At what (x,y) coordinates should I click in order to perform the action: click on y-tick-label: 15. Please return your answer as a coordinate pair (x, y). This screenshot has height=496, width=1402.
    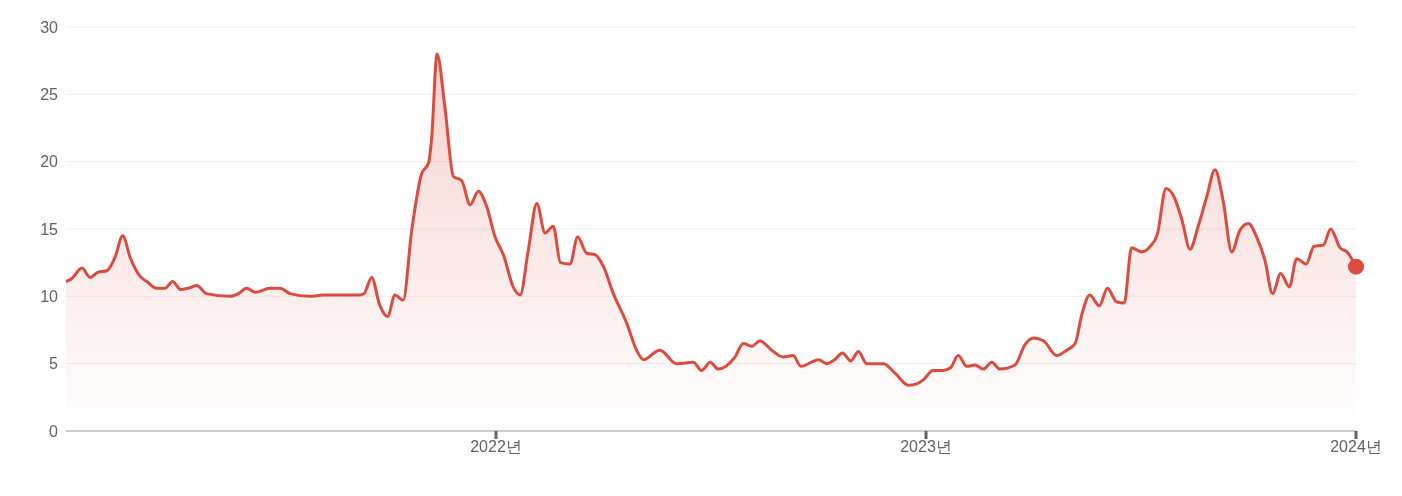
    Looking at the image, I should click on (49, 229).